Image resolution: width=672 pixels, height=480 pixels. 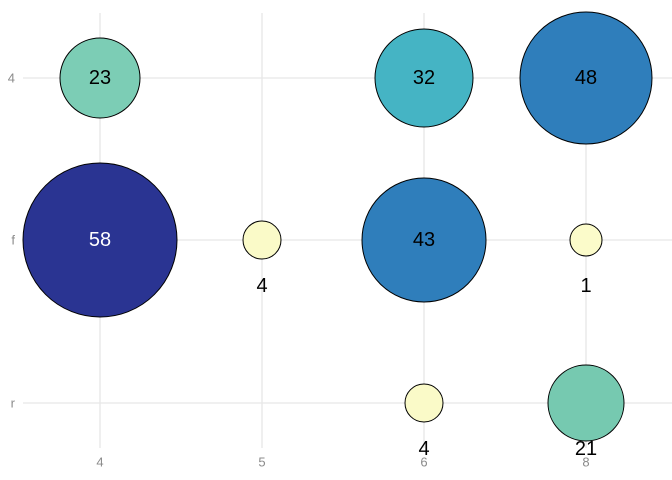 I want to click on y-axis-tick-label: 4, so click(x=11, y=78).